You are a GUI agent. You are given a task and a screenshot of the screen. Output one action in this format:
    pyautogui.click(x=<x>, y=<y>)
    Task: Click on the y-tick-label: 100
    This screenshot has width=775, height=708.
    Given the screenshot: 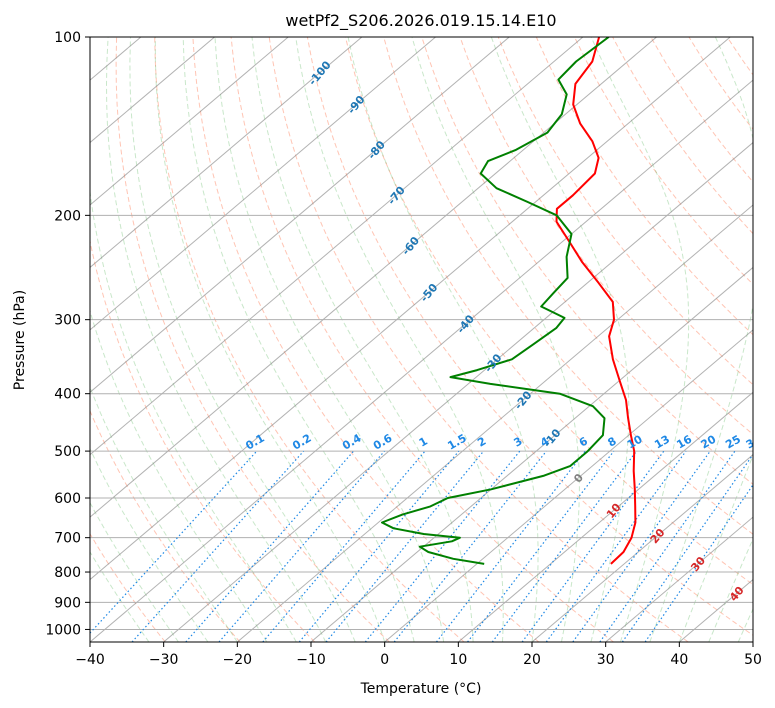 What is the action you would take?
    pyautogui.click(x=67, y=38)
    